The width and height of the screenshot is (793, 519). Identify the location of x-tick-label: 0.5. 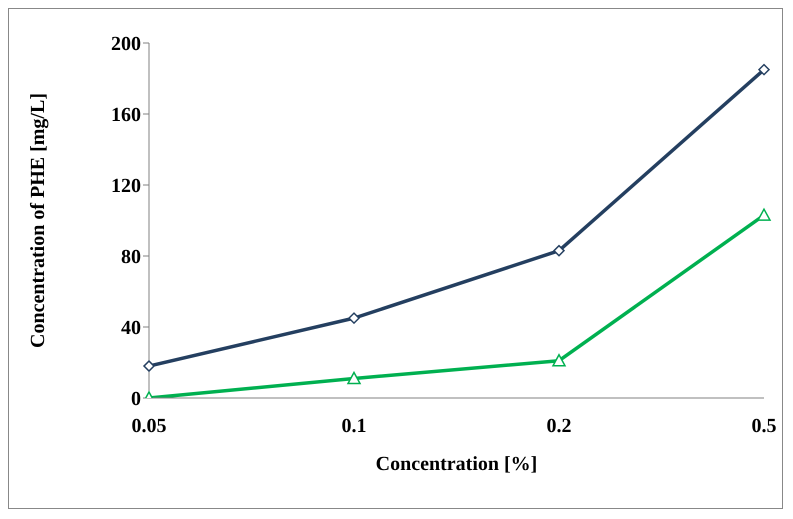
(764, 426).